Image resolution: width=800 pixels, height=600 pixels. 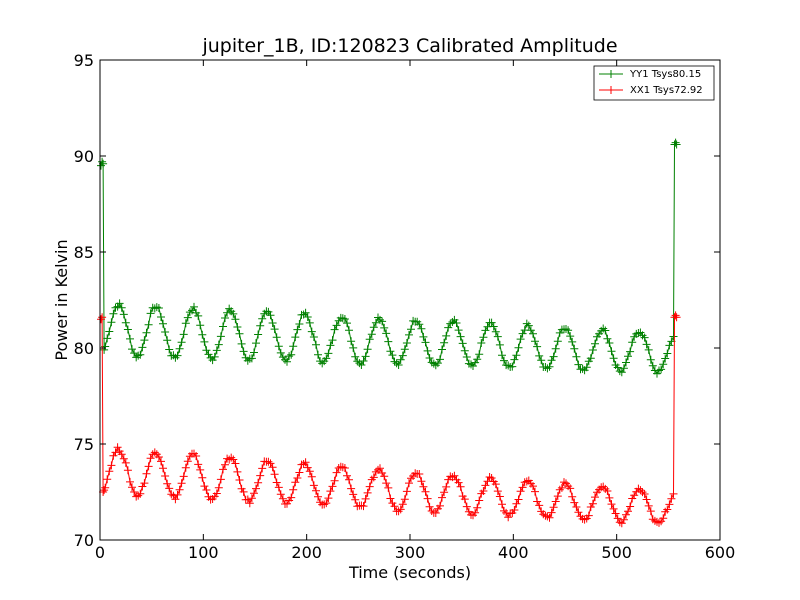 What do you see at coordinates (616, 552) in the screenshot?
I see `x-tick-label: 500` at bounding box center [616, 552].